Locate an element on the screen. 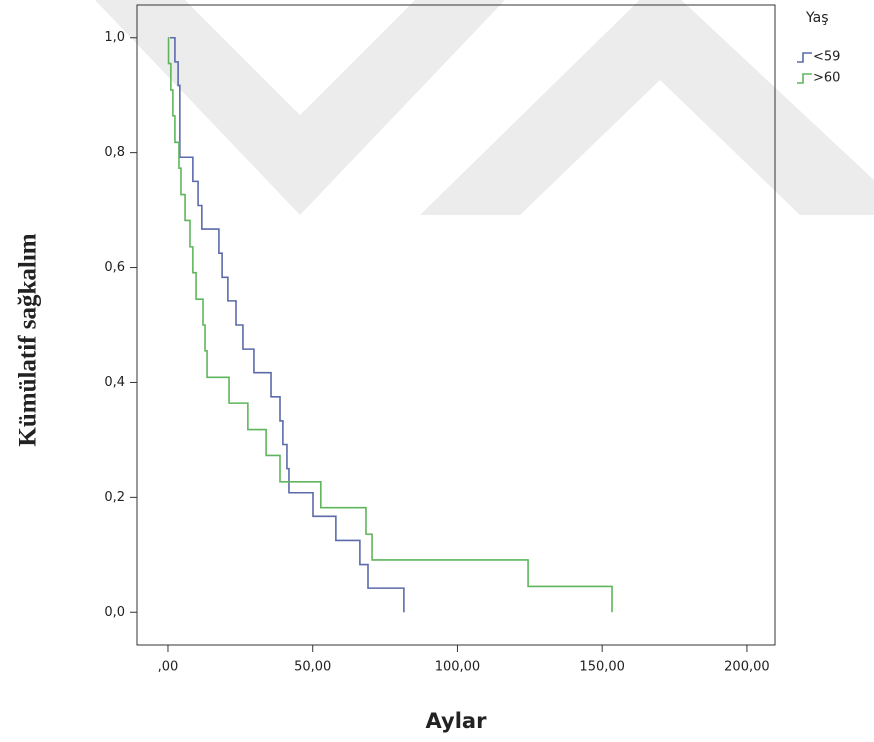 The width and height of the screenshot is (874, 742). y-tick-label: 0,4 is located at coordinates (114, 382).